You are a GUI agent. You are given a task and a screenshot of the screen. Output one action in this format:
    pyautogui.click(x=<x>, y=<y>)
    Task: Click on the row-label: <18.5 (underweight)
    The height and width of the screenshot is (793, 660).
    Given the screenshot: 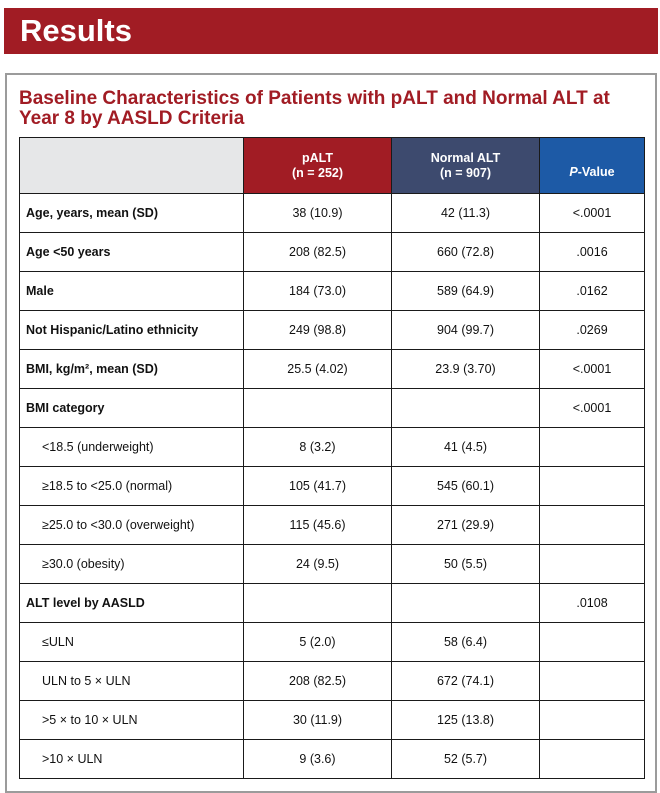 What is the action you would take?
    pyautogui.click(x=131, y=447)
    